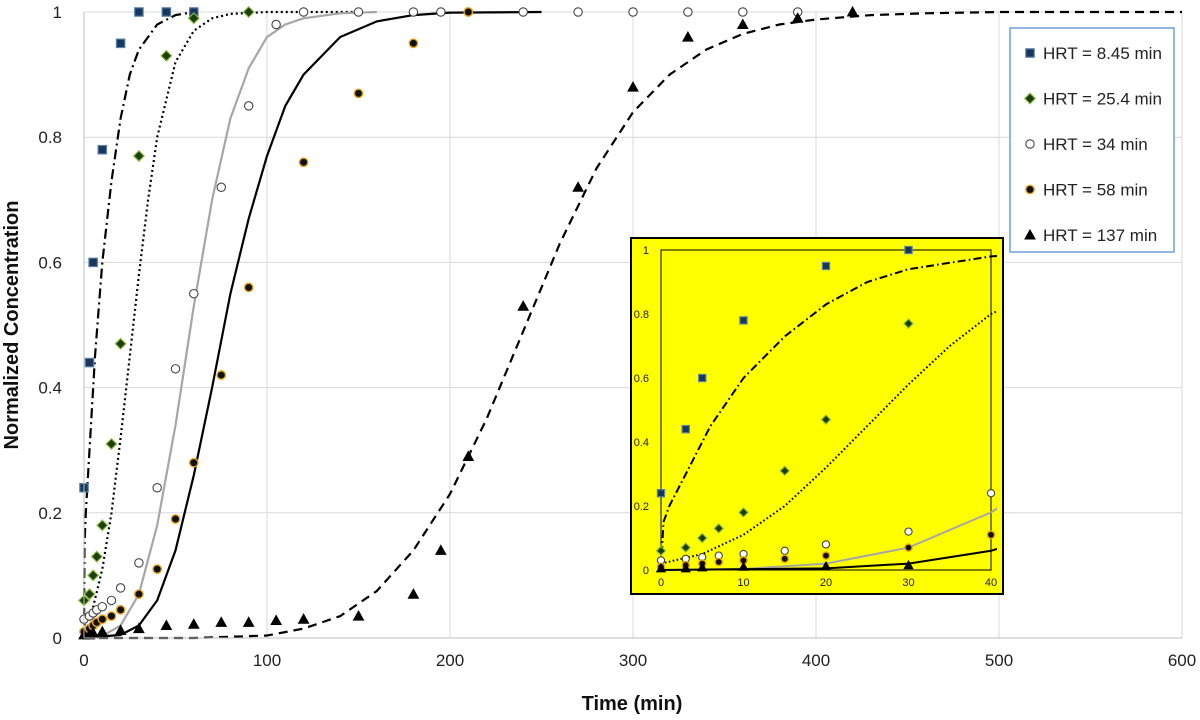  What do you see at coordinates (633, 660) in the screenshot?
I see `x-tick-label: 300` at bounding box center [633, 660].